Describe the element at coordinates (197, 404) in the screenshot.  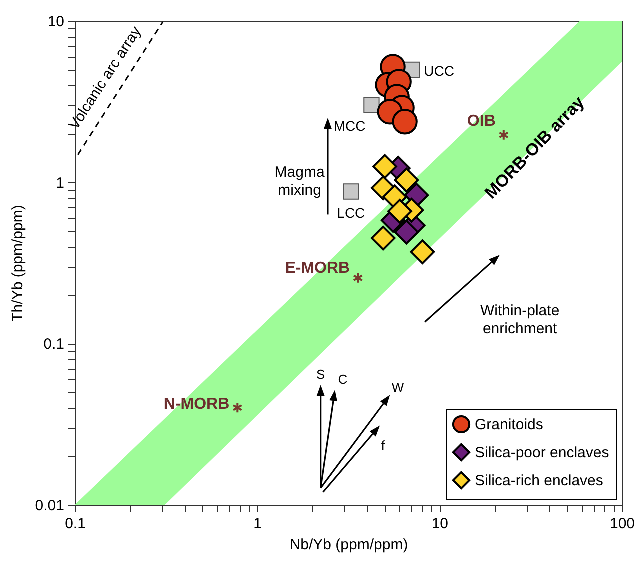
I see `annotation: N-MORB` at that location.